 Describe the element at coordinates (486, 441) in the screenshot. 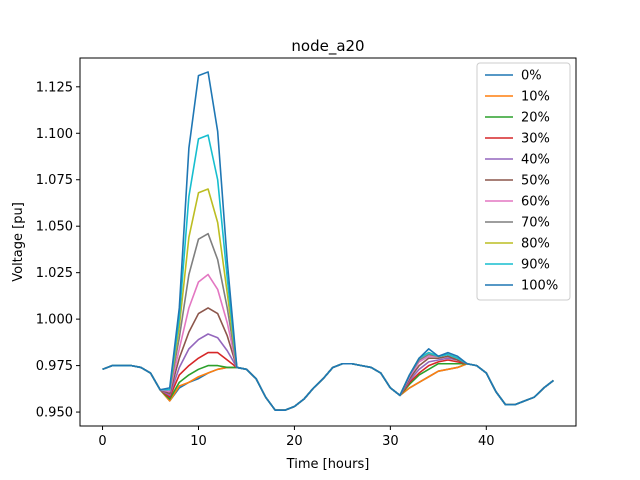

I see `x-tick-label: 40` at that location.